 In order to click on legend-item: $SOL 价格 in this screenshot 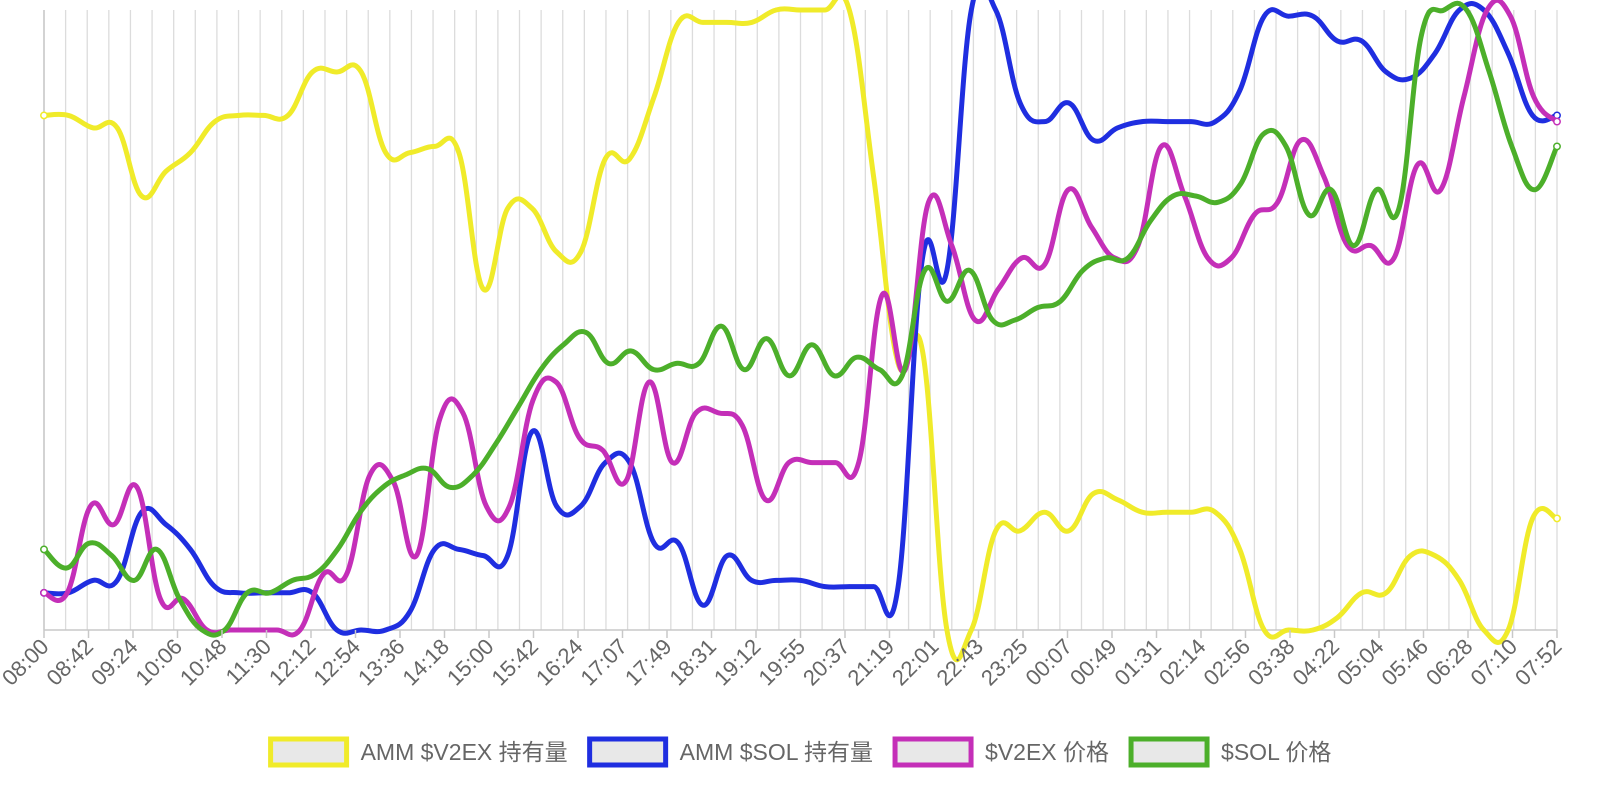, I will do `click(1229, 752)`.